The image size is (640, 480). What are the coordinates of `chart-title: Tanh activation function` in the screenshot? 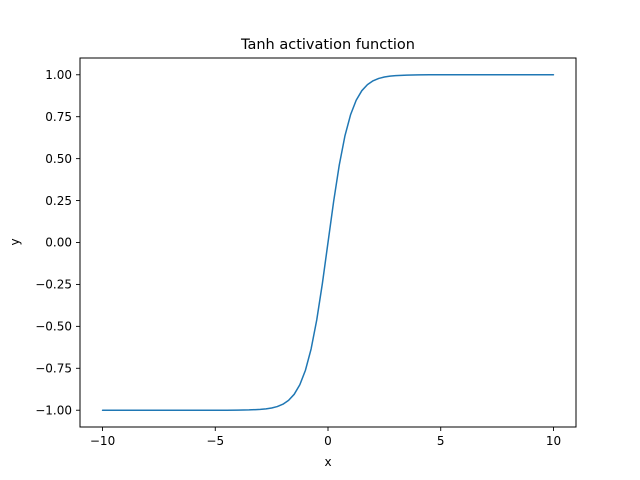 It's located at (327, 45).